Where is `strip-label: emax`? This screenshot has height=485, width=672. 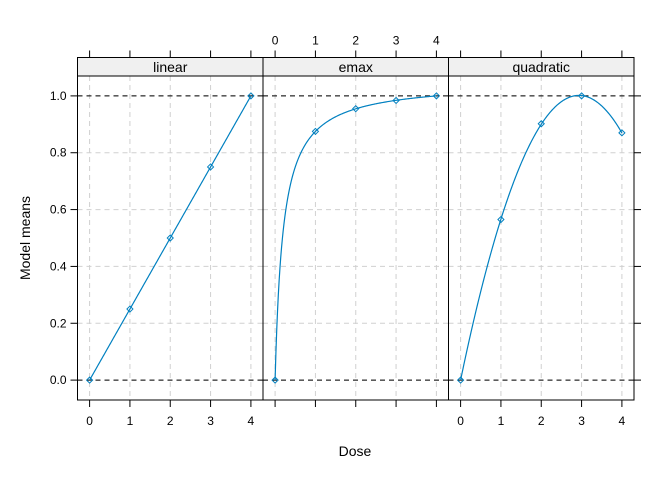 strip-label: emax is located at coordinates (356, 67).